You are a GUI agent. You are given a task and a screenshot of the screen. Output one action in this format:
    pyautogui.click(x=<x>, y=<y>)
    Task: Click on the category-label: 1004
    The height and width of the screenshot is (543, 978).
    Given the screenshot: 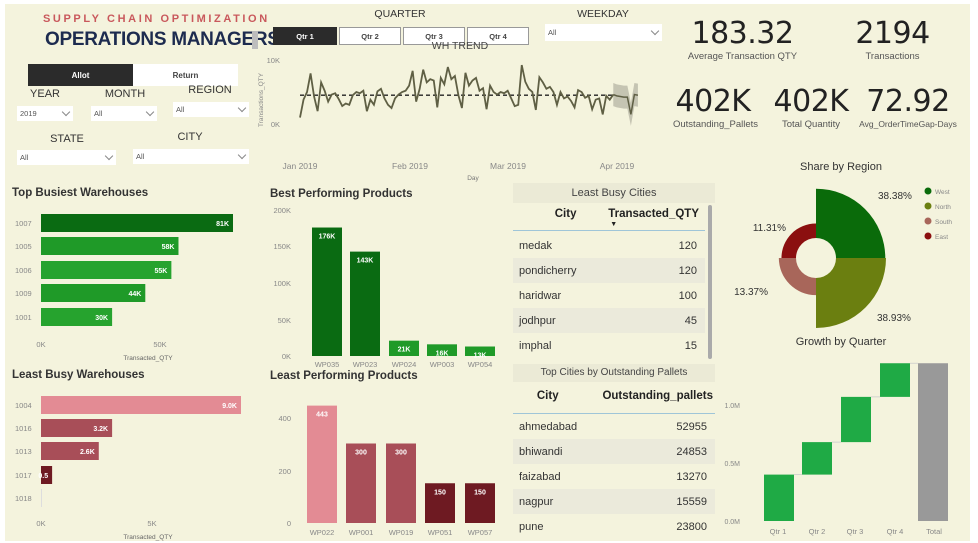 What is the action you would take?
    pyautogui.click(x=23, y=405)
    